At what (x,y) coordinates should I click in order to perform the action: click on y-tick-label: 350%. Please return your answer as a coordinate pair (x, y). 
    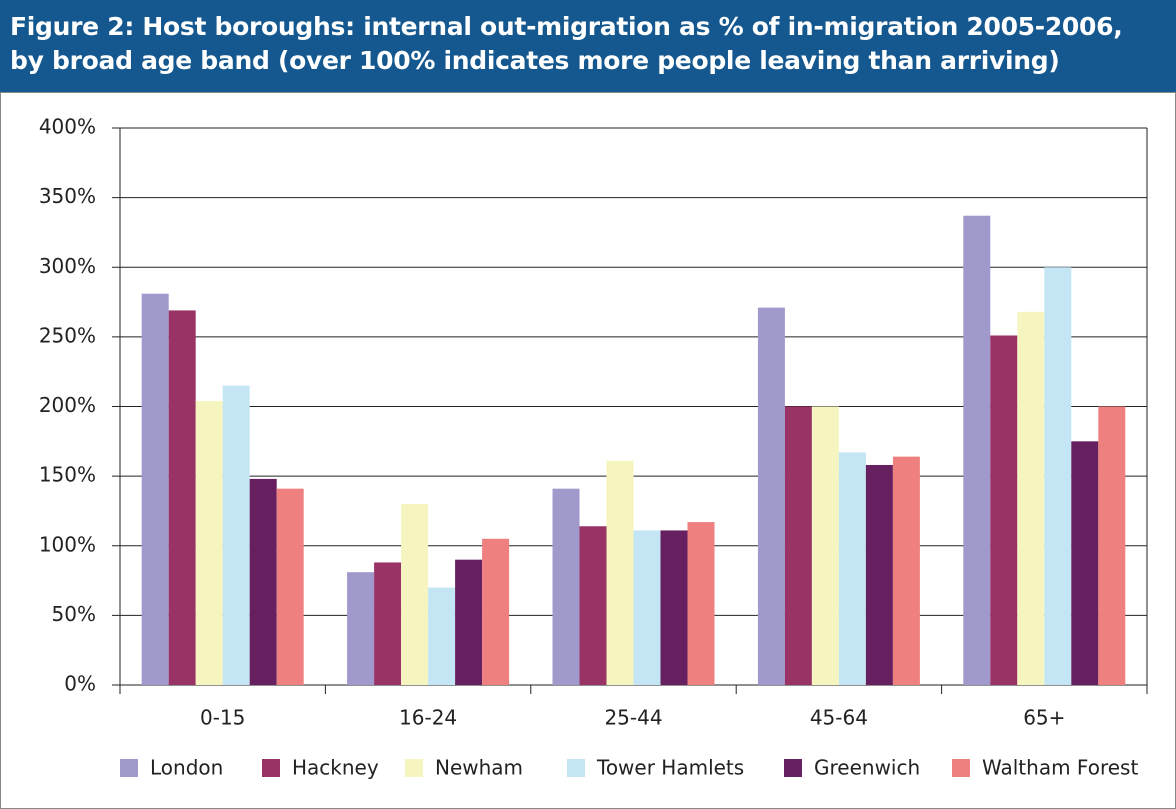
    Looking at the image, I should click on (67, 196).